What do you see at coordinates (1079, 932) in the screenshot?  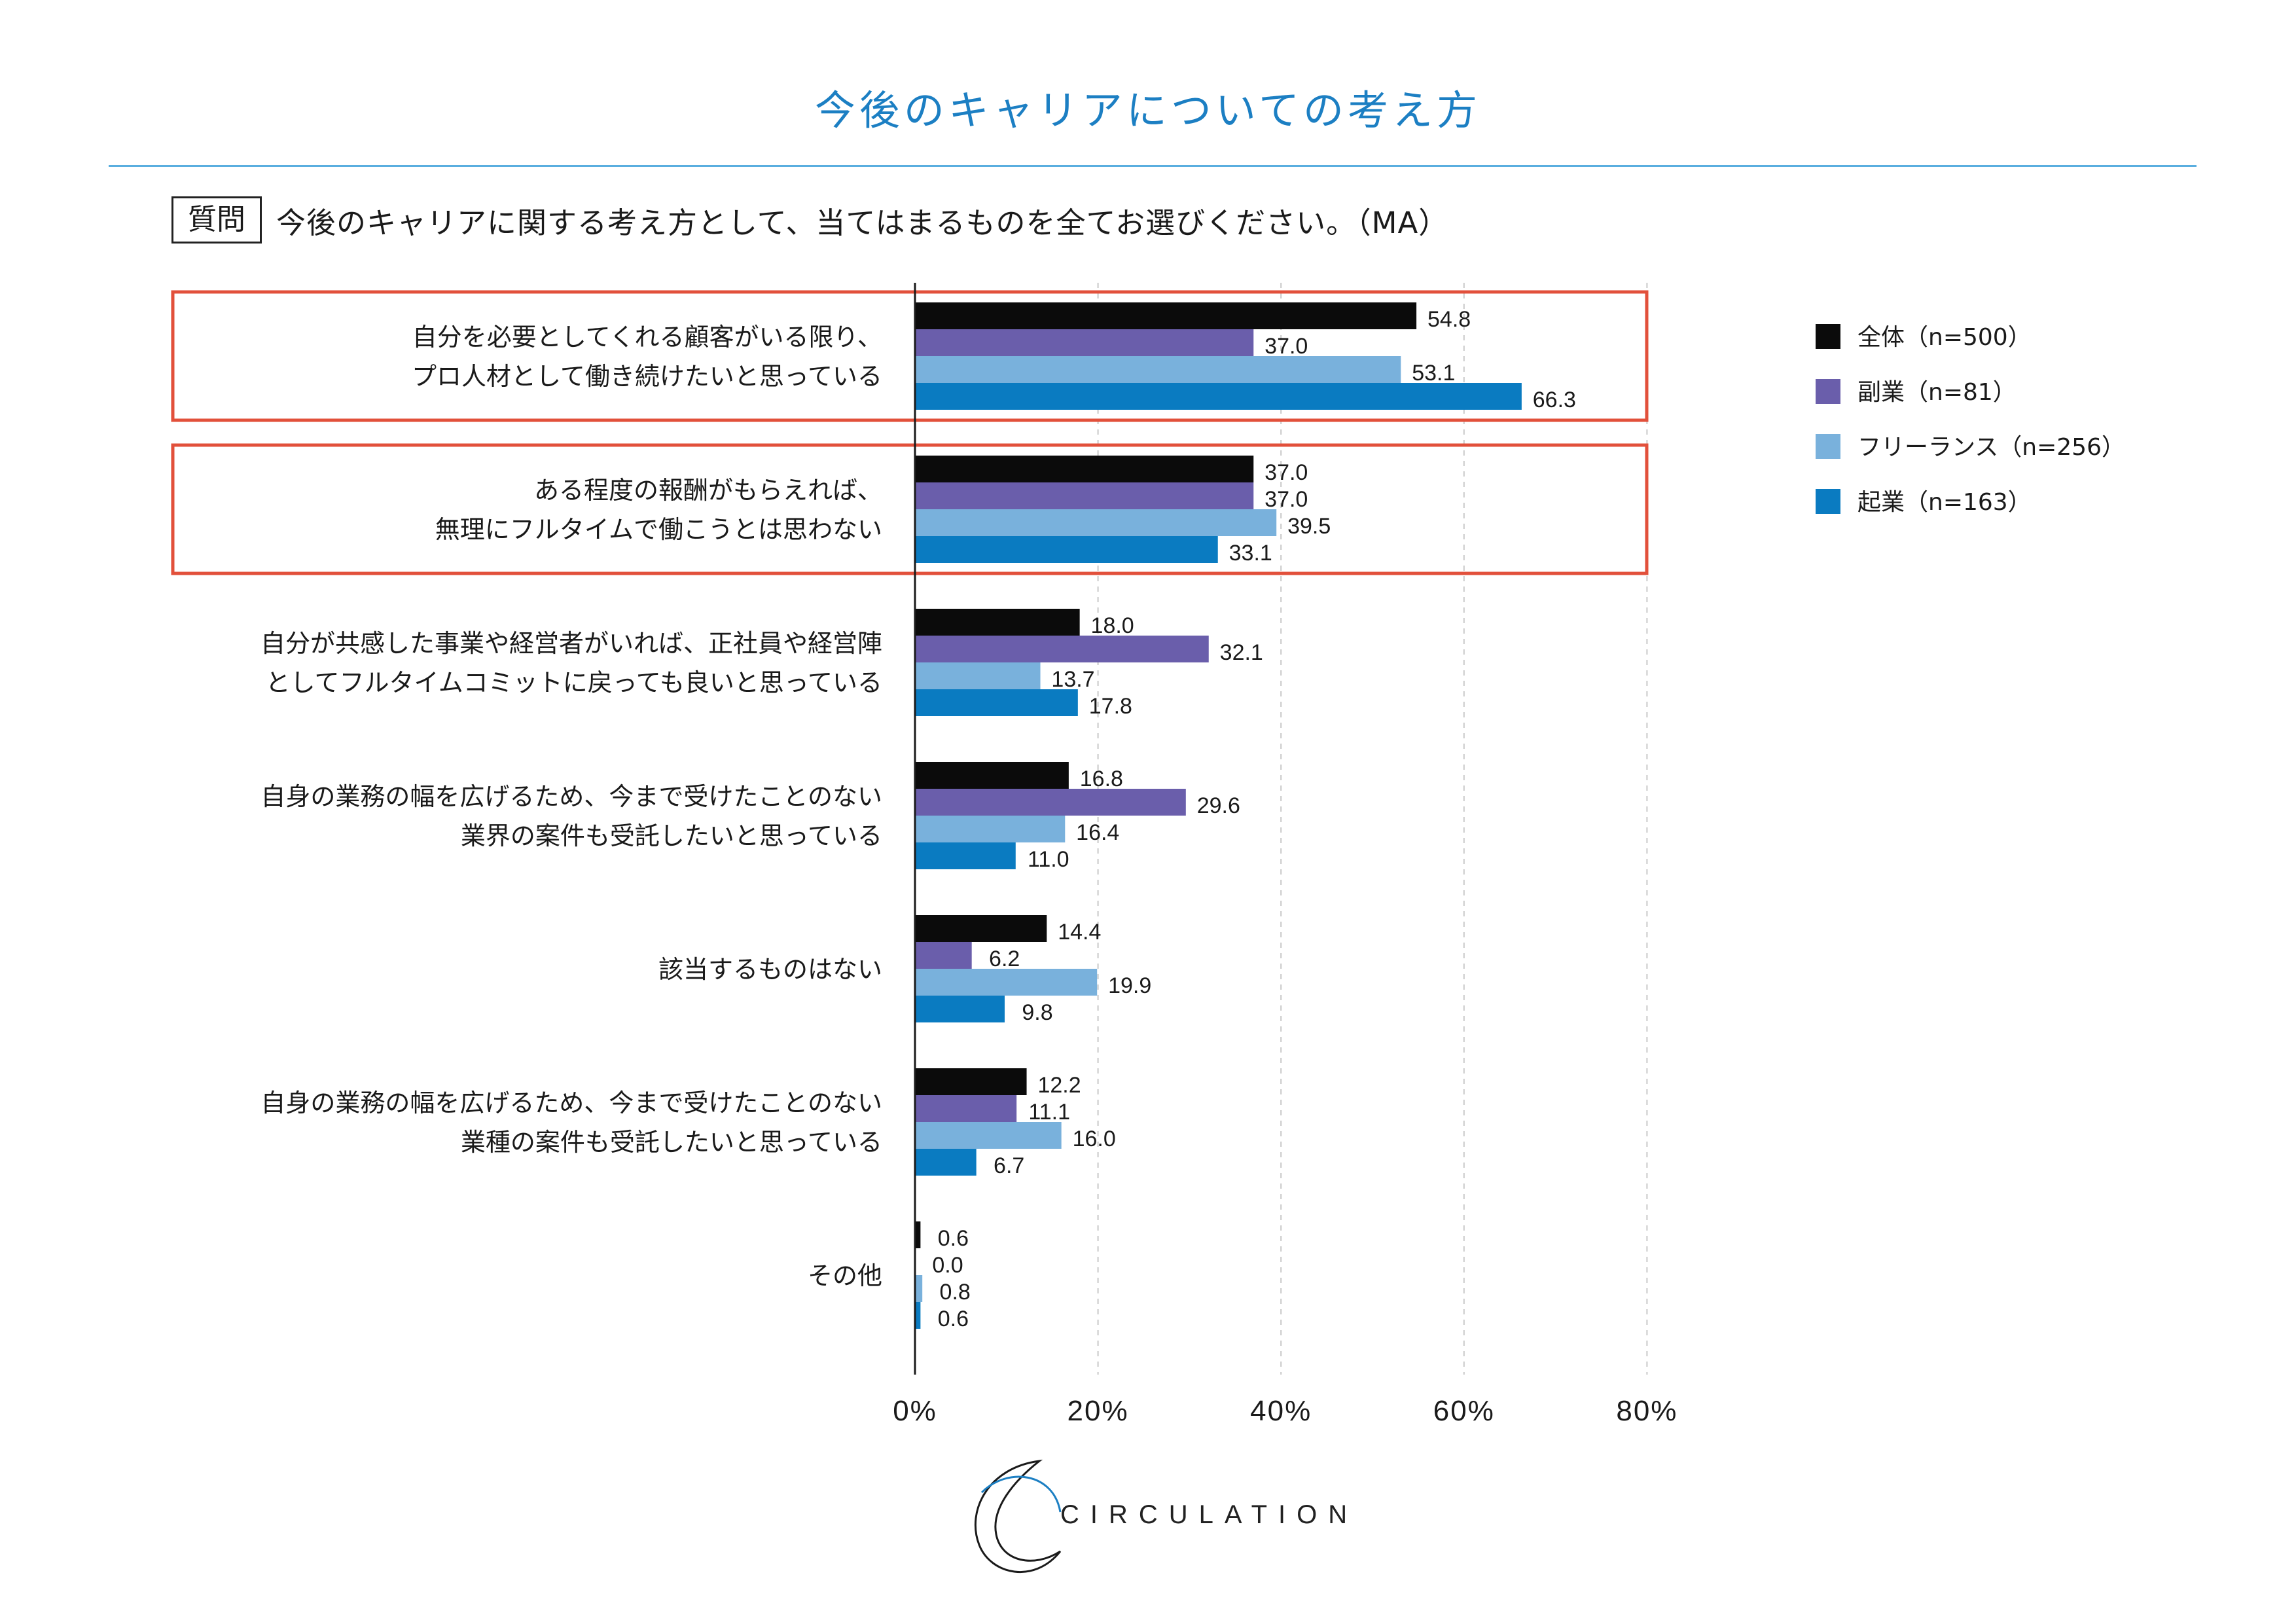 I see `data-label: 14.4` at bounding box center [1079, 932].